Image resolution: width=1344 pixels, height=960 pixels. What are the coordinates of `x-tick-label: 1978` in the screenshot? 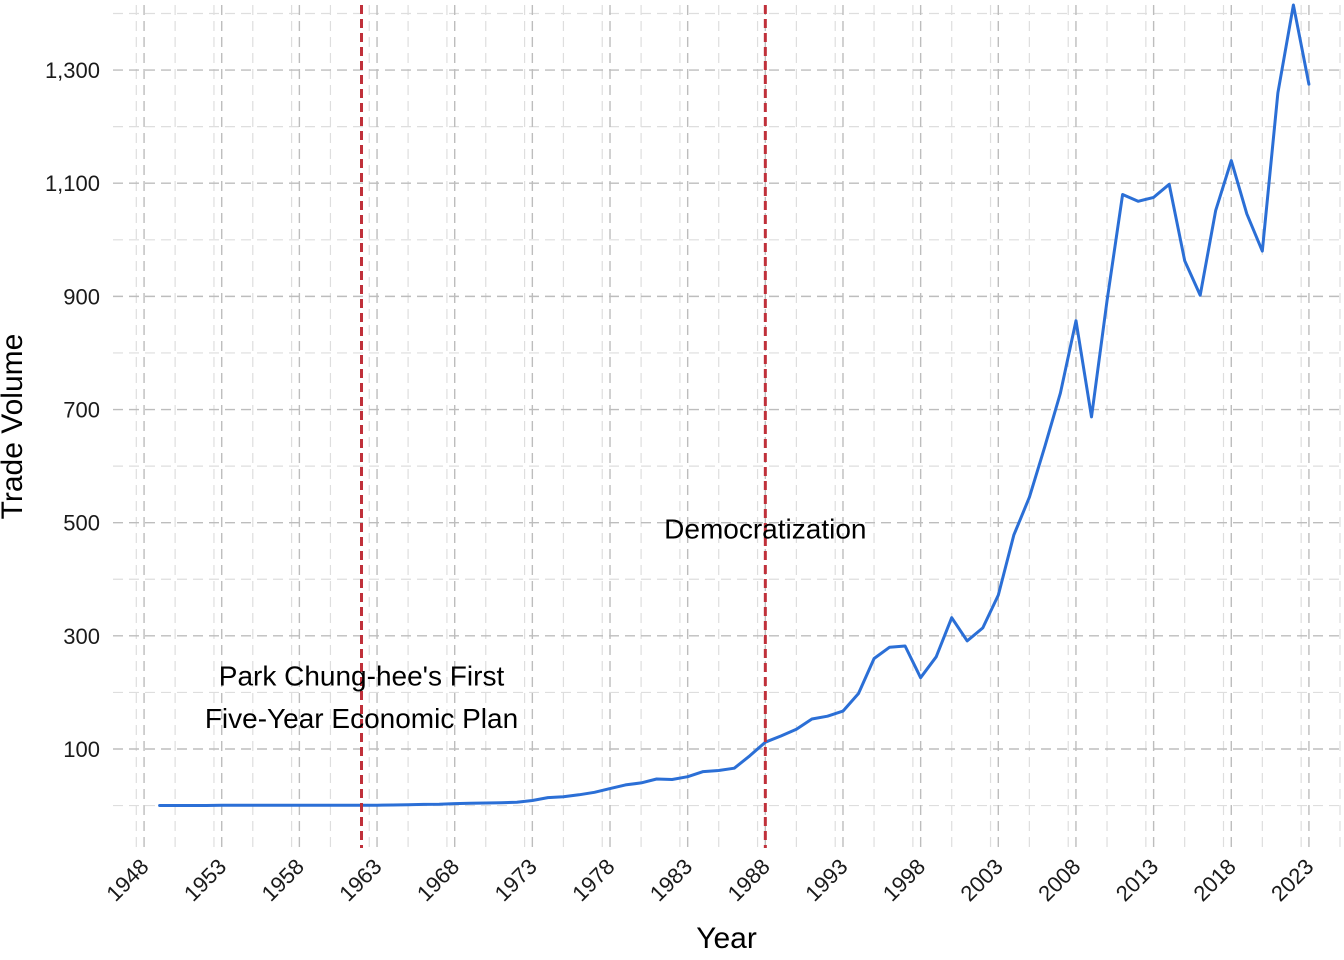 It's located at (593, 880).